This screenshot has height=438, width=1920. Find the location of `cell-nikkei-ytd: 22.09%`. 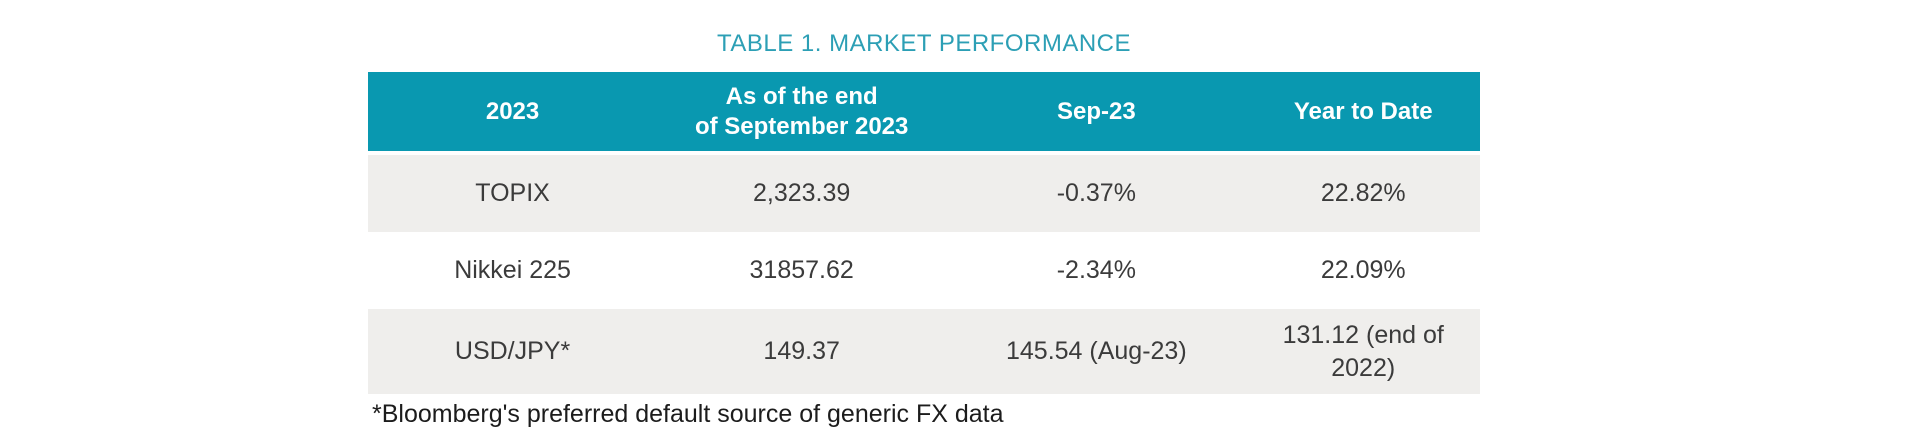

cell-nikkei-ytd: 22.09% is located at coordinates (1363, 270).